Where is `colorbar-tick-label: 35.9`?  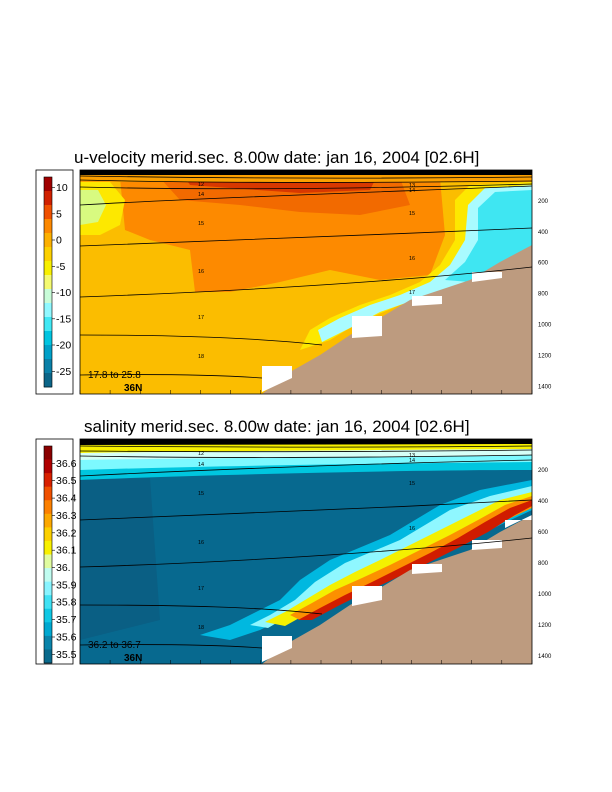 colorbar-tick-label: 35.9 is located at coordinates (66, 585).